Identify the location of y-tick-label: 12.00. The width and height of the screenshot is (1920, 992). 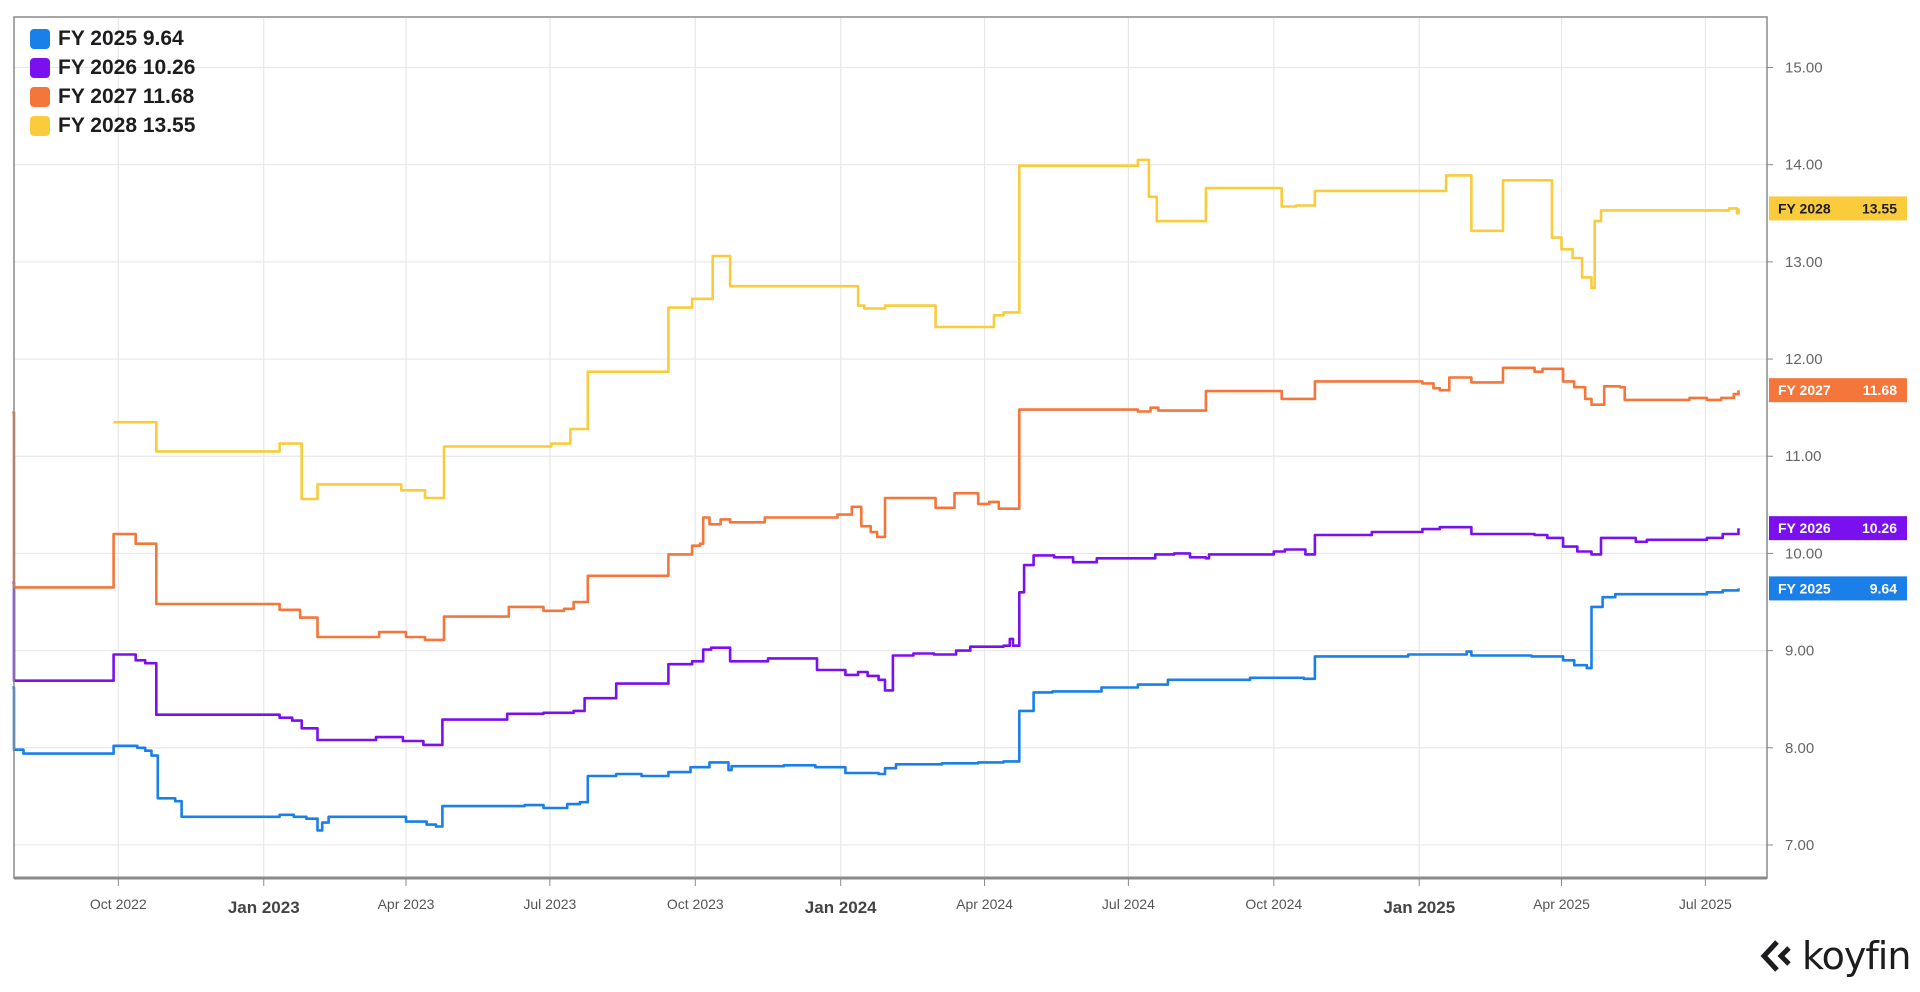
(1804, 359).